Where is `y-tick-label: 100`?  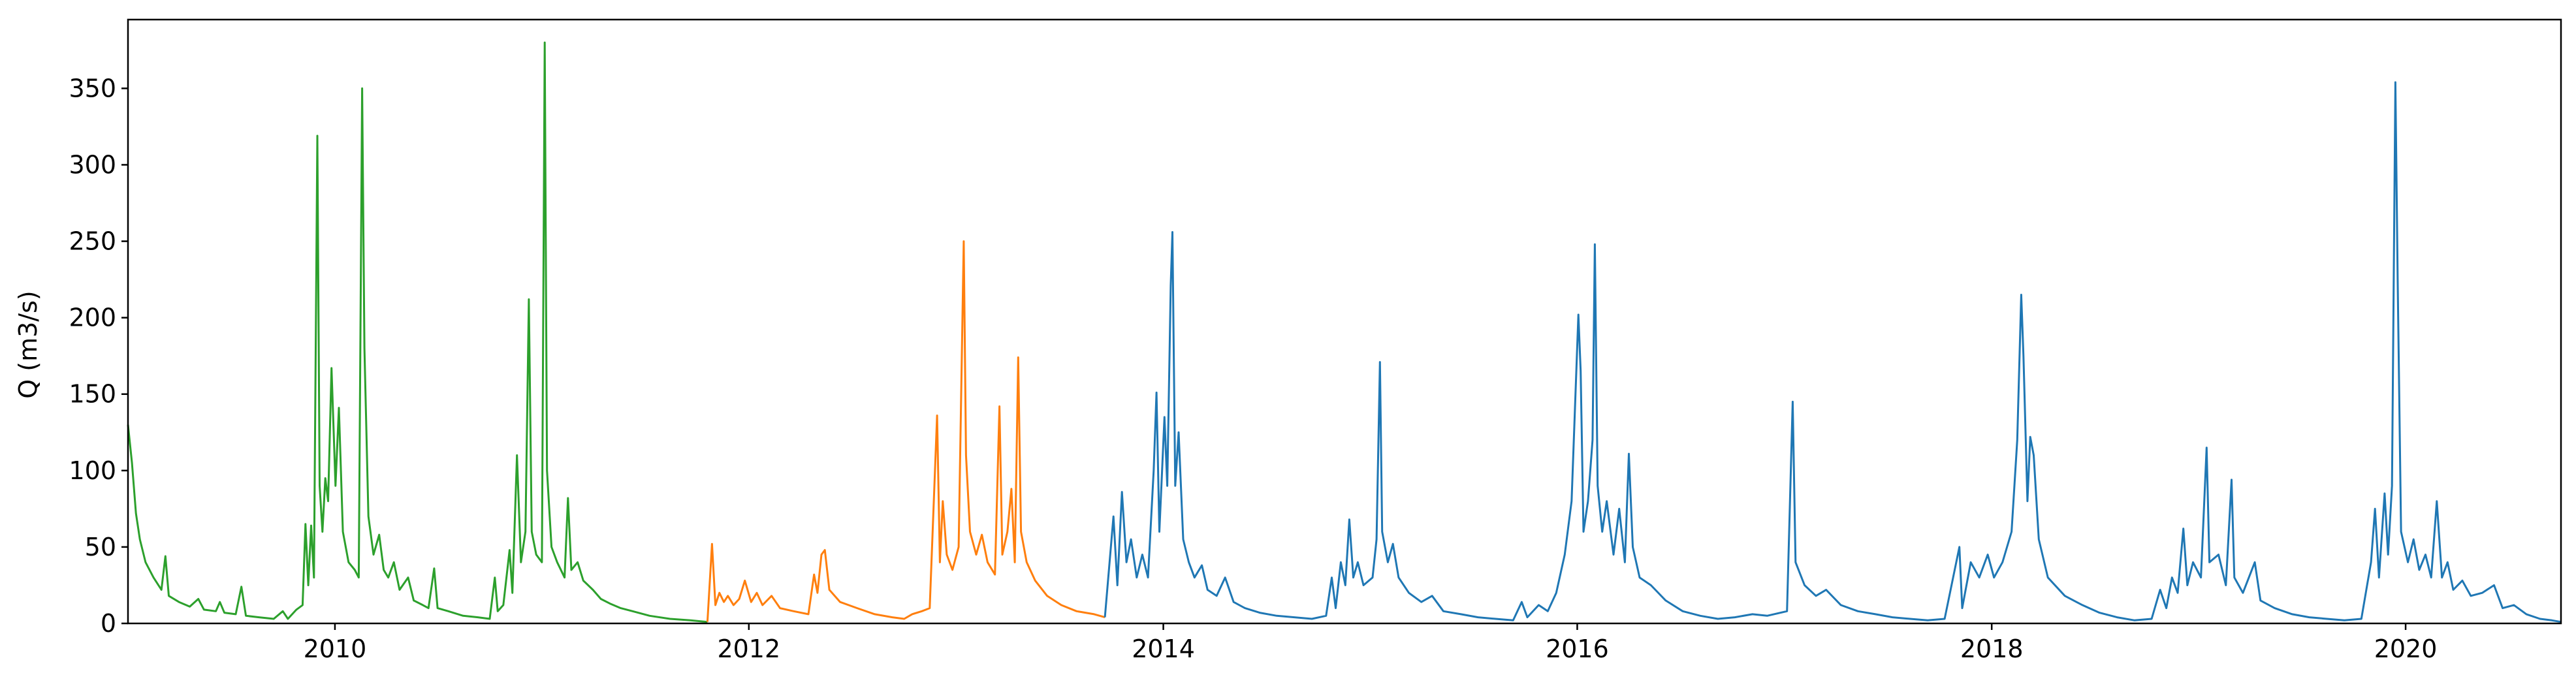 y-tick-label: 100 is located at coordinates (93, 470).